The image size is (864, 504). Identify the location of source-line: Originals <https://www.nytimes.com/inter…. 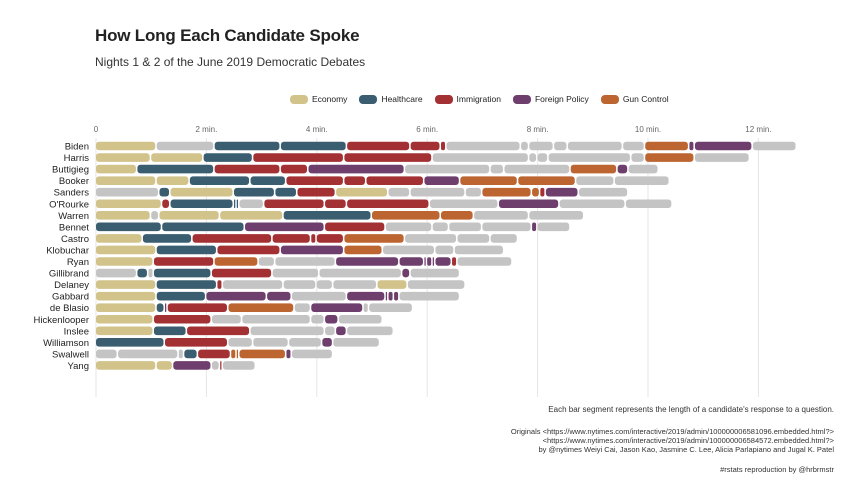
(672, 431).